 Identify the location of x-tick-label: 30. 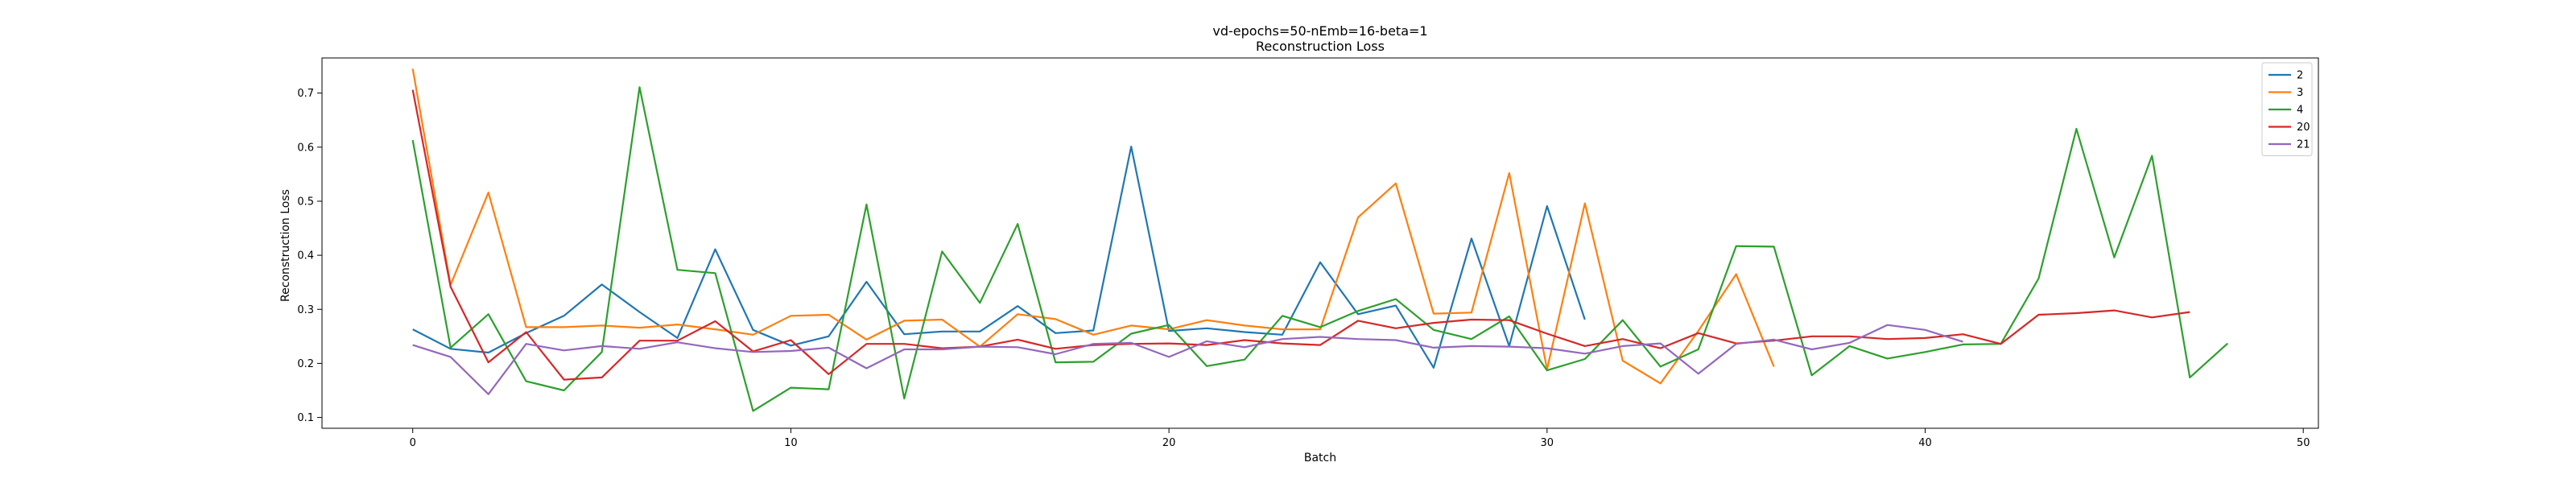
(1547, 443).